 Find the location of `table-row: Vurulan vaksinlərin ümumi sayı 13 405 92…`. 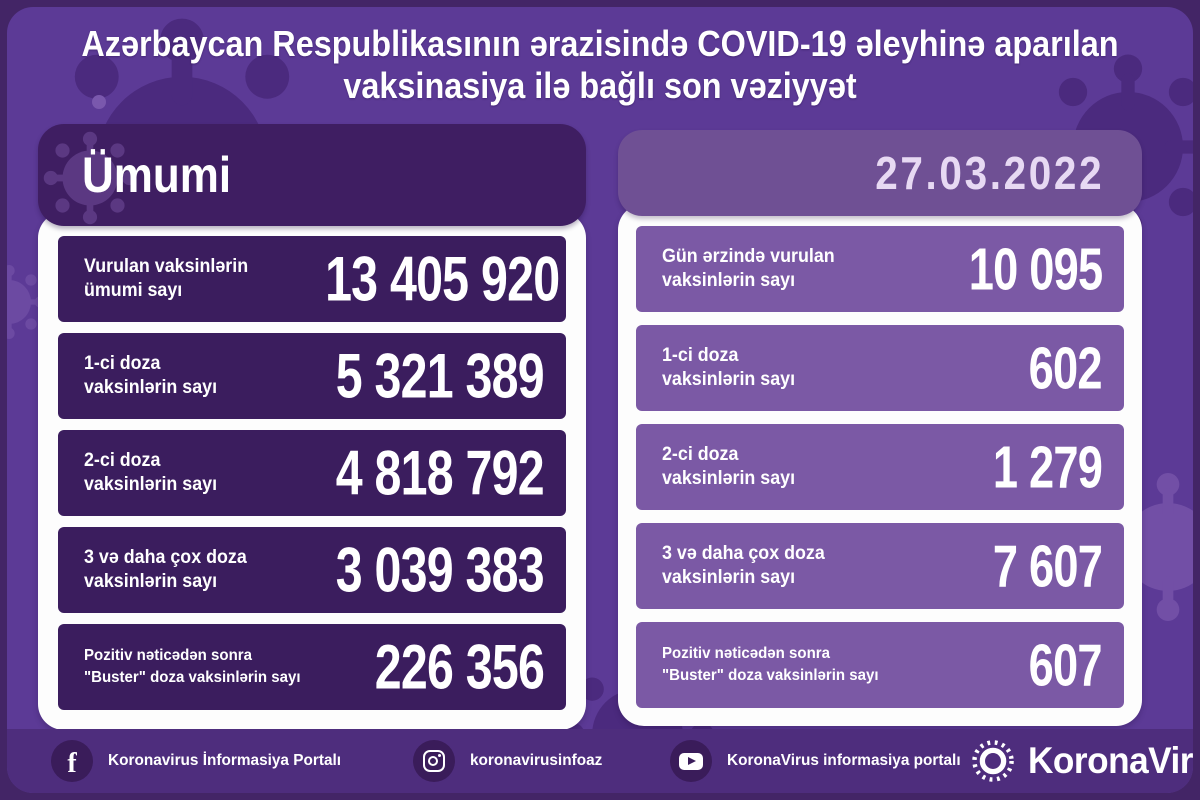

table-row: Vurulan vaksinlərin ümumi sayı 13 405 92… is located at coordinates (312, 279).